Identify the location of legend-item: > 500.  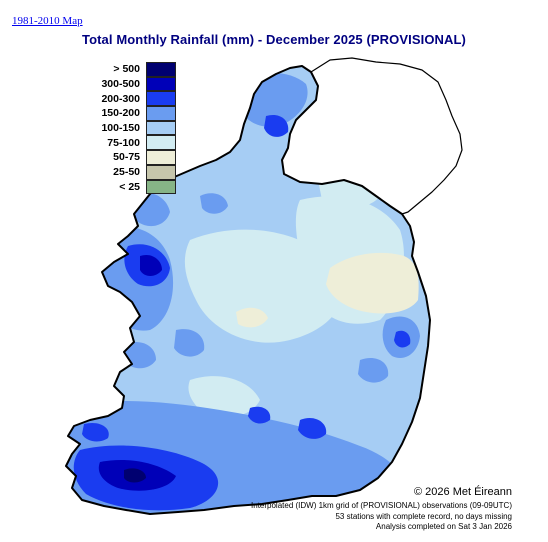
(134, 69).